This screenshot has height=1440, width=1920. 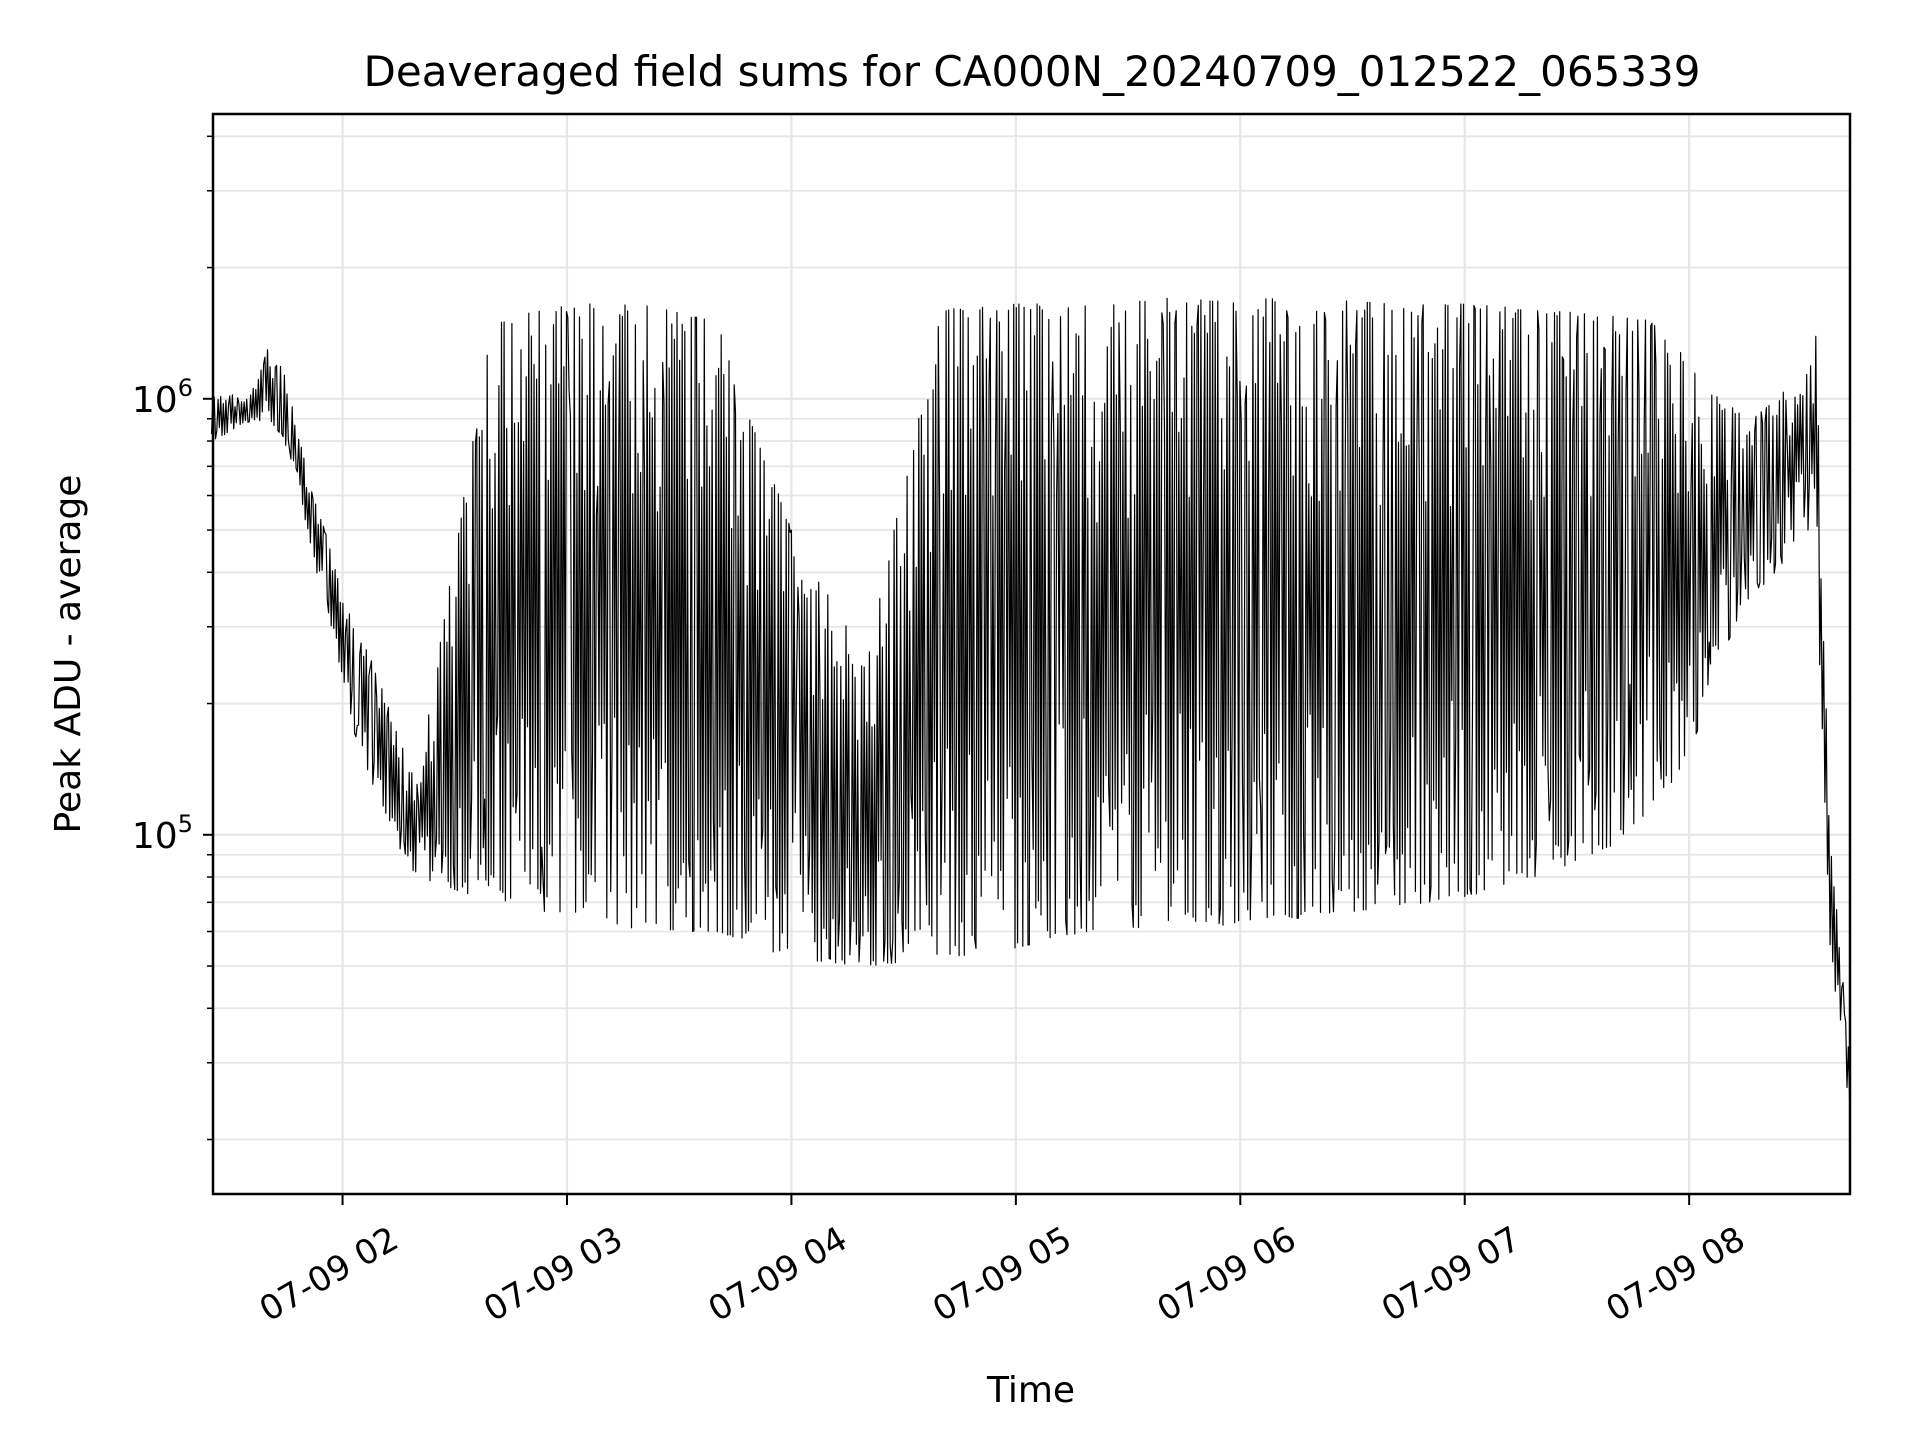 I want to click on y-axis-label: Peak ADU - average, so click(x=68, y=654).